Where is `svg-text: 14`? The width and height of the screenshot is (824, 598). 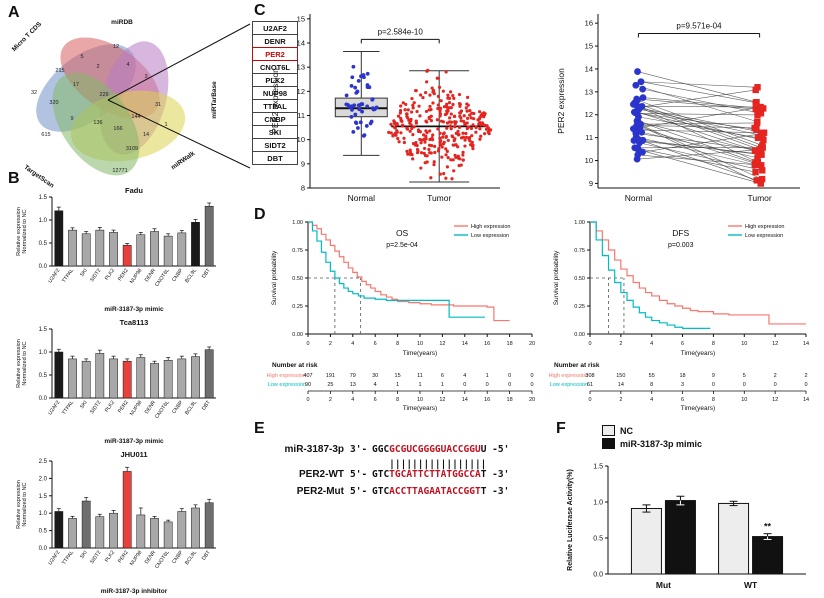
svg-text: 14 is located at coordinates (621, 385).